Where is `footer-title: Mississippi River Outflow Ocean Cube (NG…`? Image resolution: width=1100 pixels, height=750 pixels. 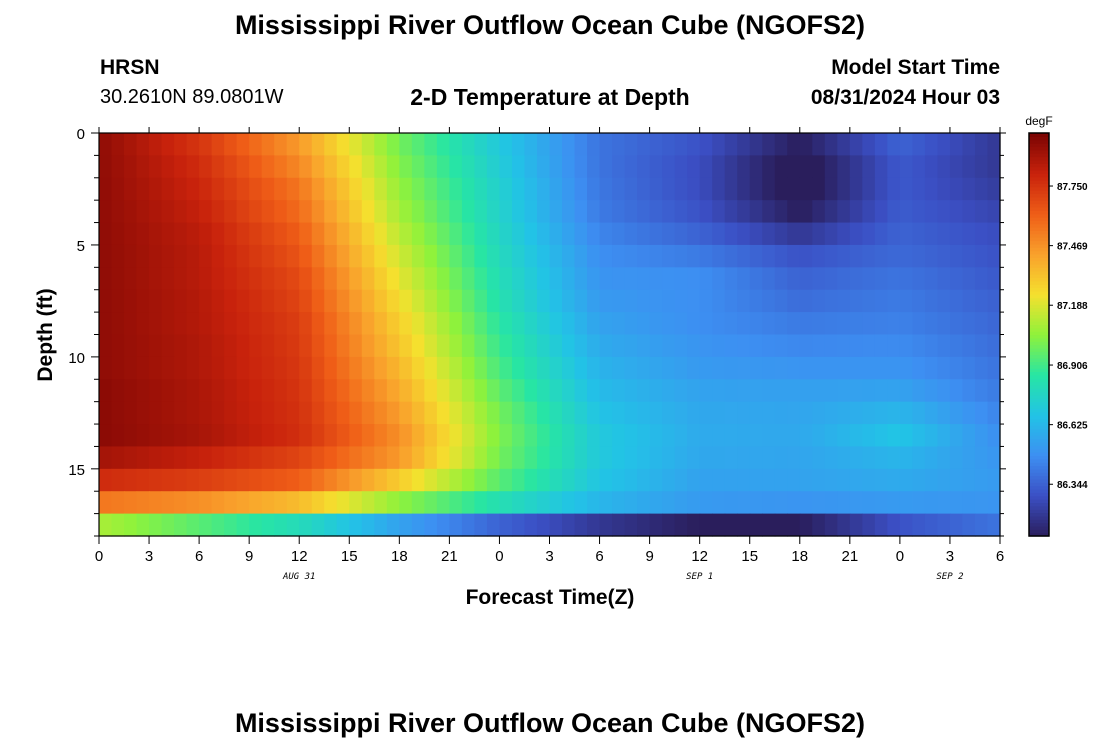 footer-title: Mississippi River Outflow Ocean Cube (NG… is located at coordinates (550, 723).